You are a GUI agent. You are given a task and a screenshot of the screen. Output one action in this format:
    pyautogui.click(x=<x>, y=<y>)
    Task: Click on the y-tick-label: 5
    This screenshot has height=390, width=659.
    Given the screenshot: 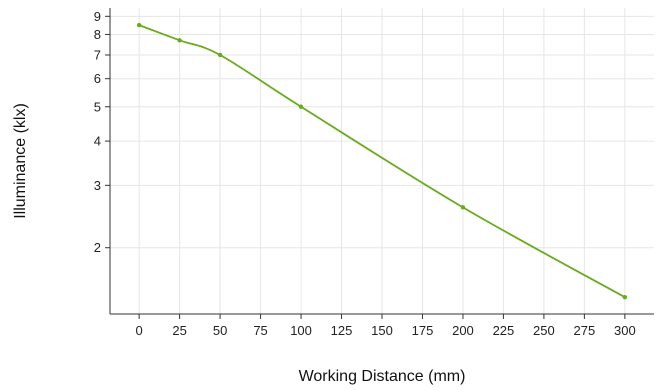 What is the action you would take?
    pyautogui.click(x=97, y=106)
    